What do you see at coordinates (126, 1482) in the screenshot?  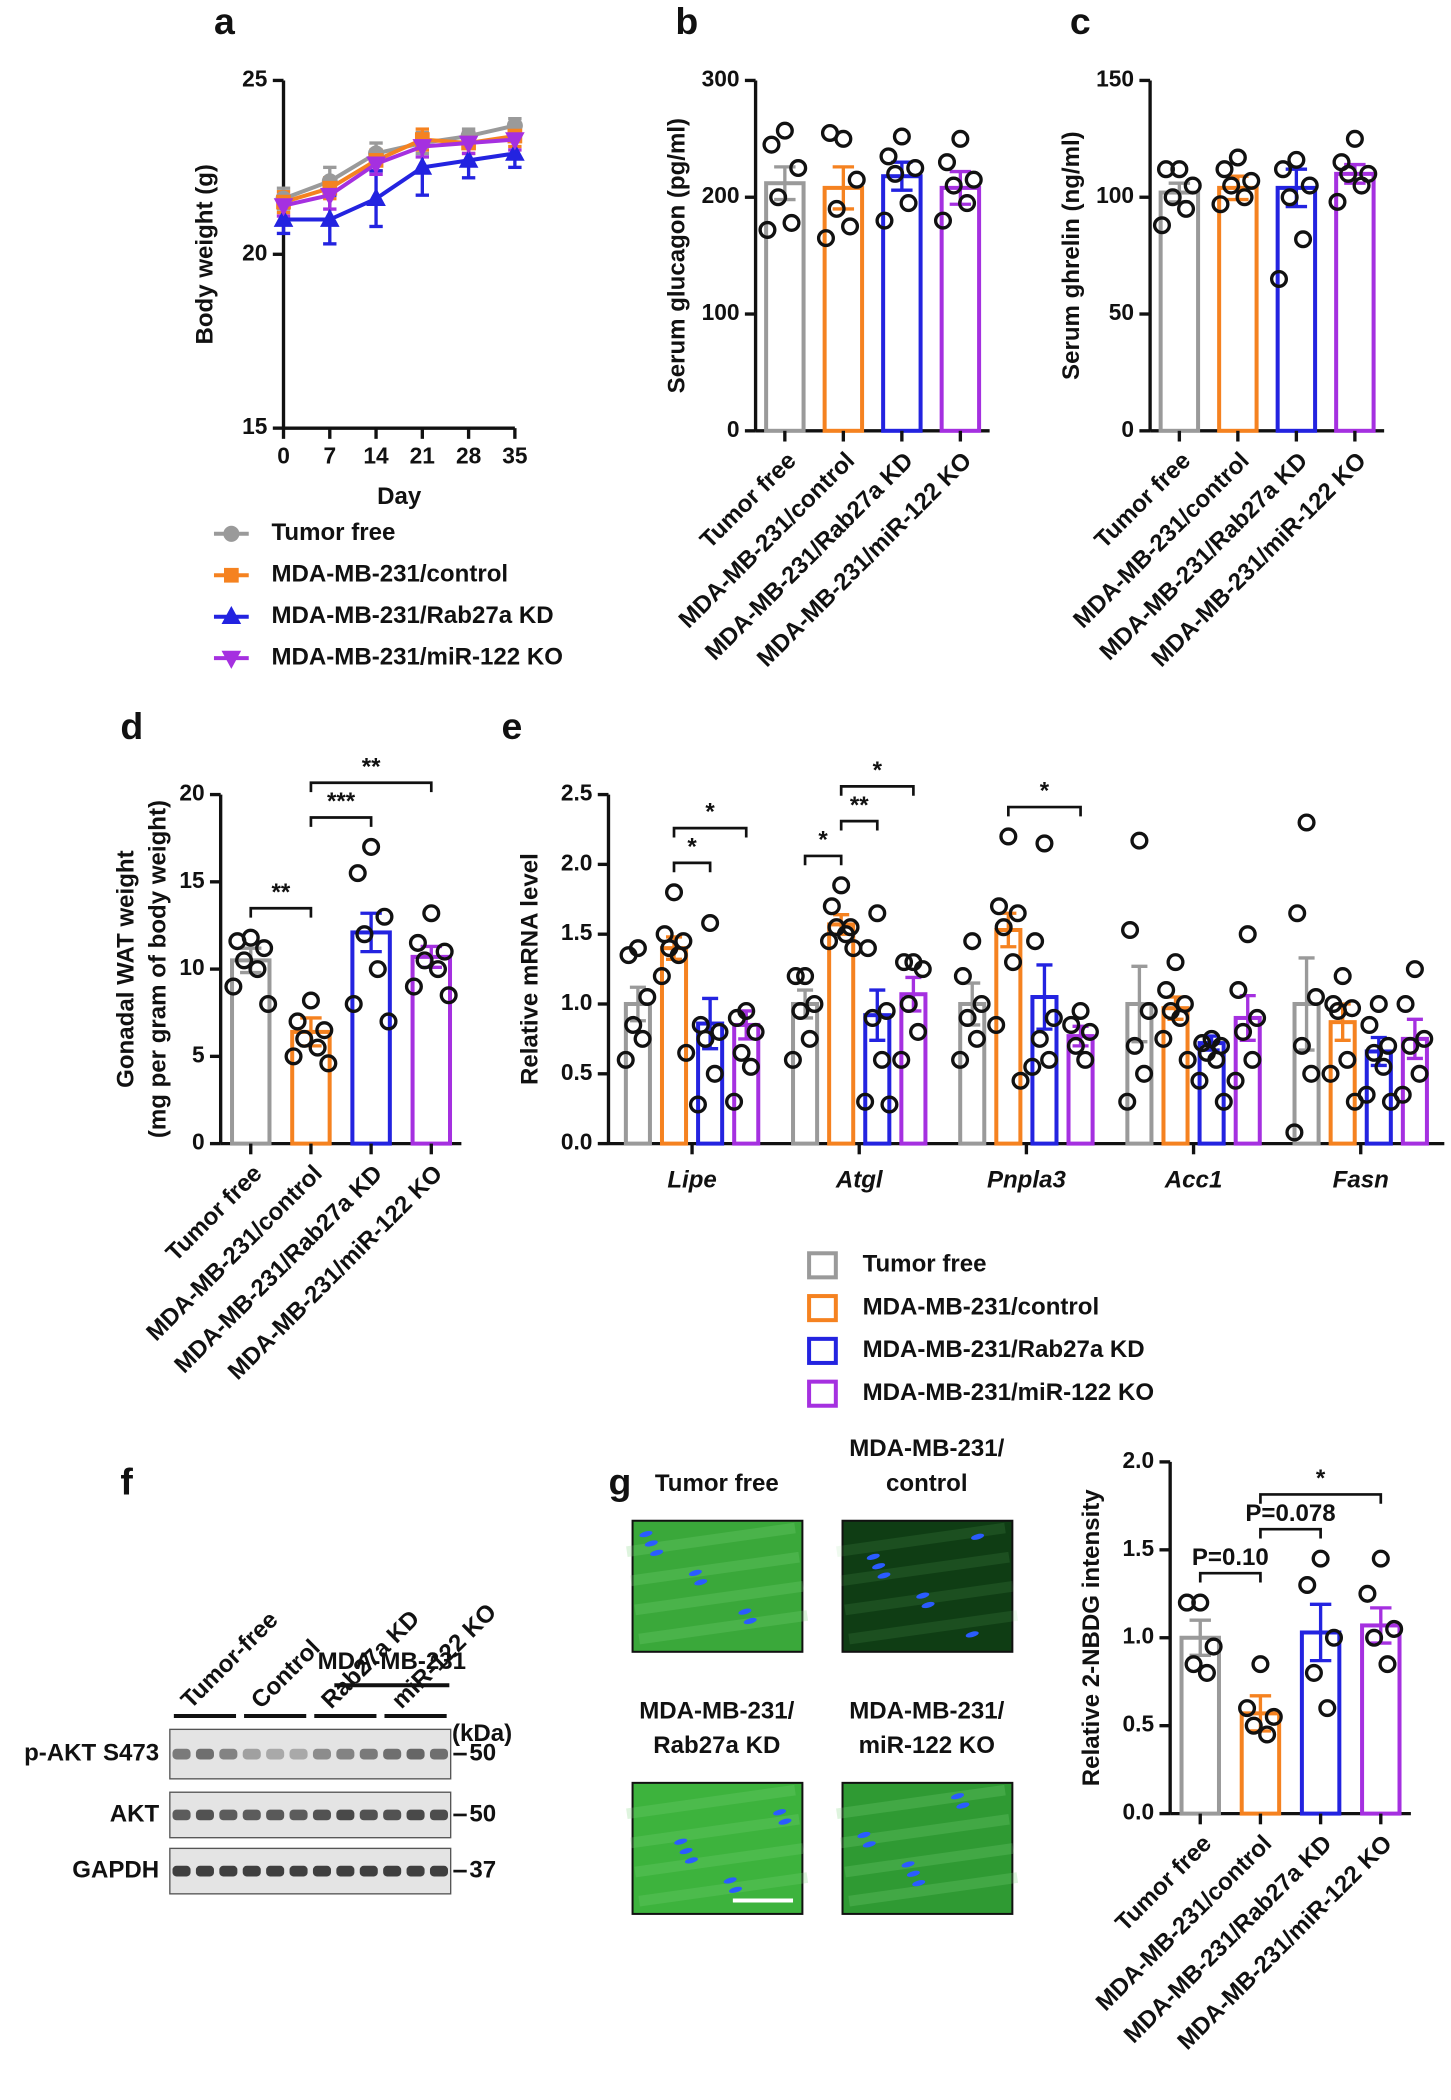 I see `panel-label: f` at bounding box center [126, 1482].